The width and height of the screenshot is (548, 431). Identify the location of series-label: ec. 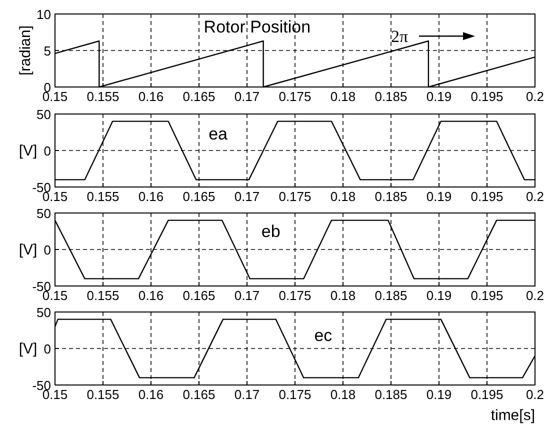
(323, 336).